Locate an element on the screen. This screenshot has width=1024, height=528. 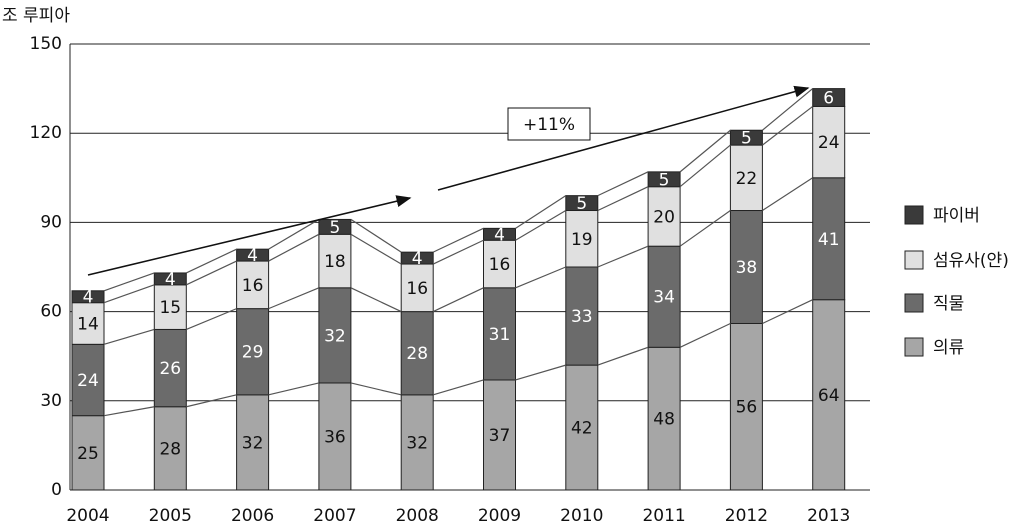
data-label: 56 is located at coordinates (747, 408).